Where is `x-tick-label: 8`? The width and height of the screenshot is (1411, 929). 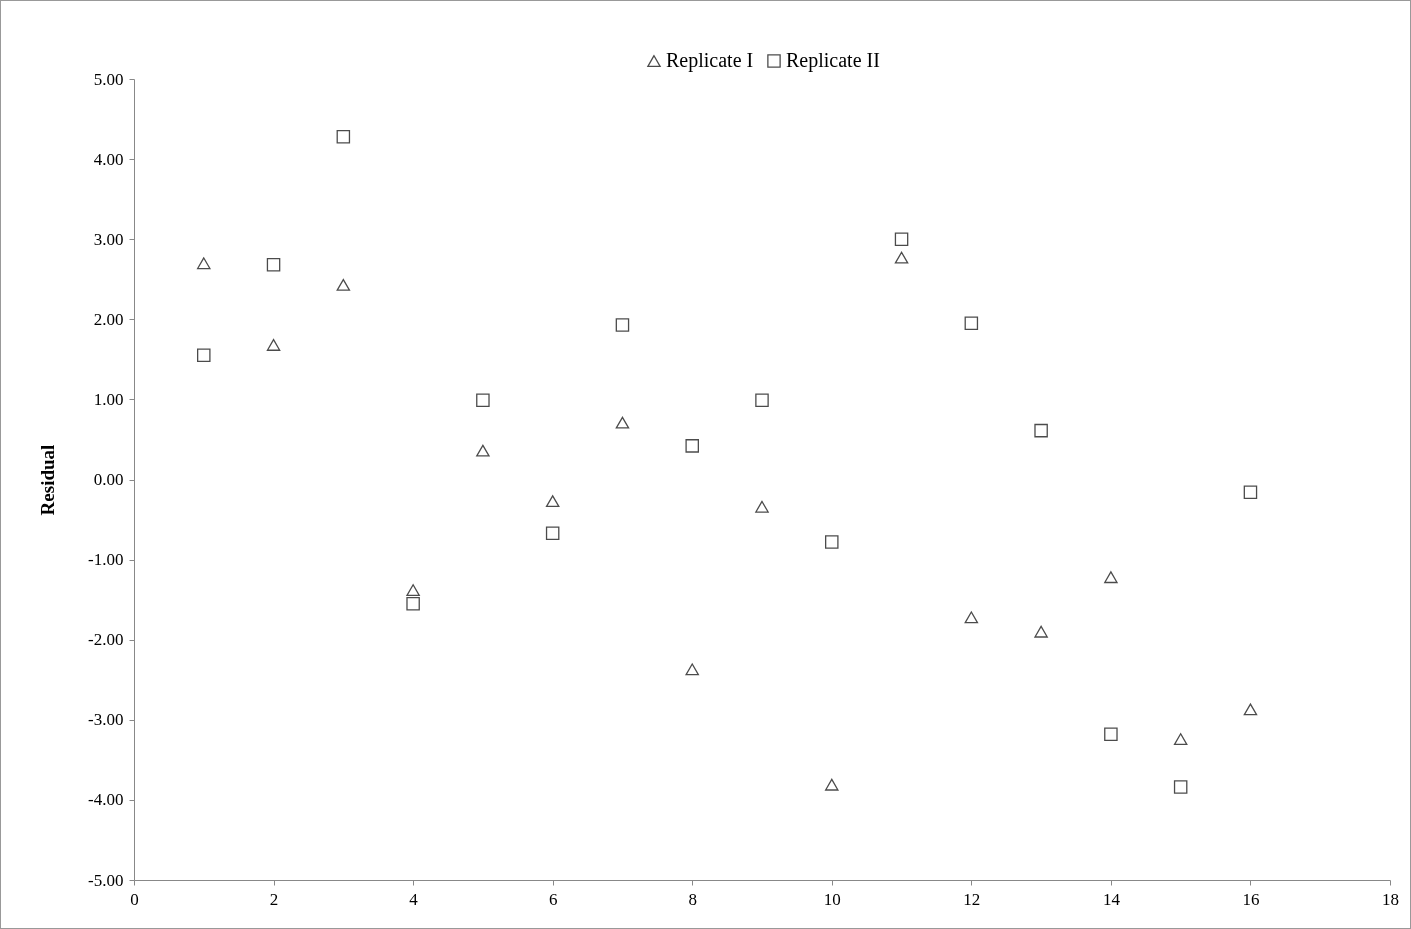
x-tick-label: 8 is located at coordinates (692, 899).